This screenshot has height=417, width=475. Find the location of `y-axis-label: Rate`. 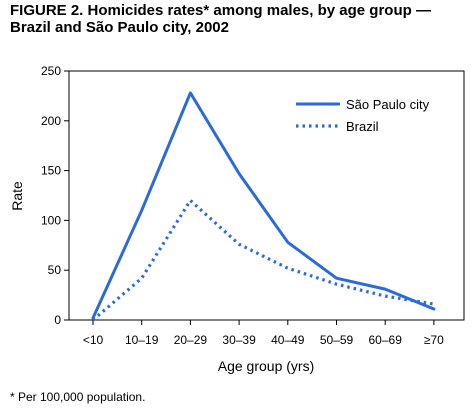

y-axis-label: Rate is located at coordinates (17, 196).